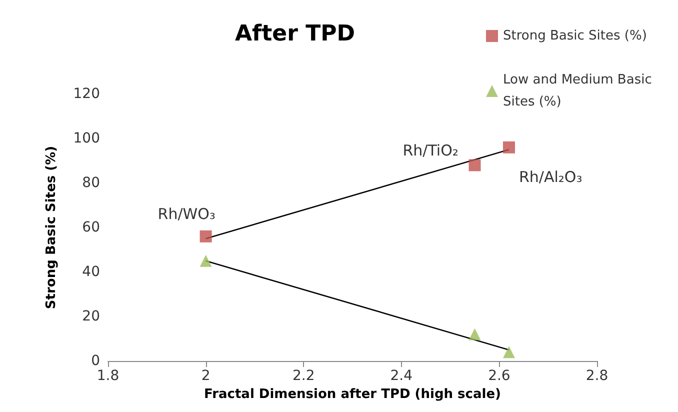 This screenshot has width=678, height=412. I want to click on annotation: Rh/Al₂O₃, so click(550, 177).